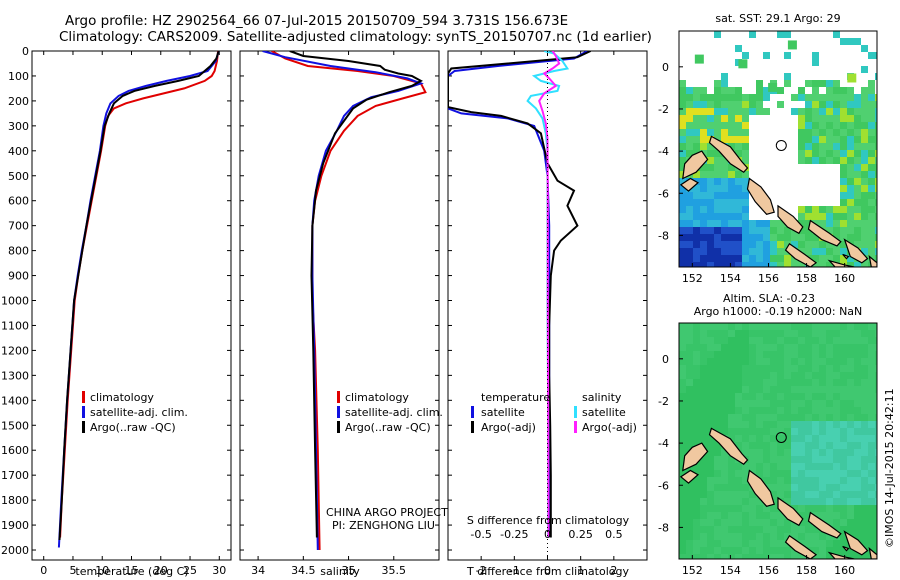 The width and height of the screenshot is (900, 580). What do you see at coordinates (547, 570) in the screenshot?
I see `x-tick-label: 0` at bounding box center [547, 570].